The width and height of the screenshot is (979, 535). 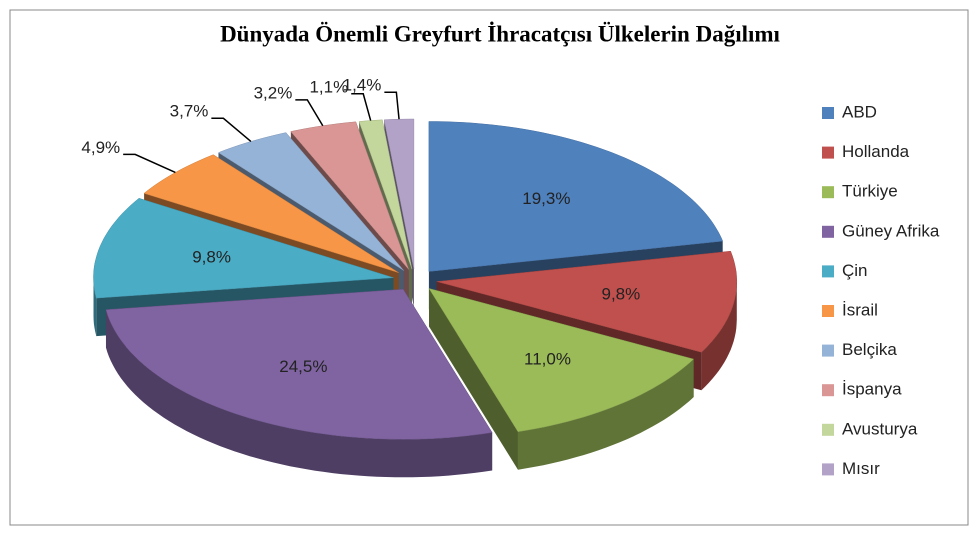 What do you see at coordinates (891, 230) in the screenshot?
I see `legend-label: Güney Afrika` at bounding box center [891, 230].